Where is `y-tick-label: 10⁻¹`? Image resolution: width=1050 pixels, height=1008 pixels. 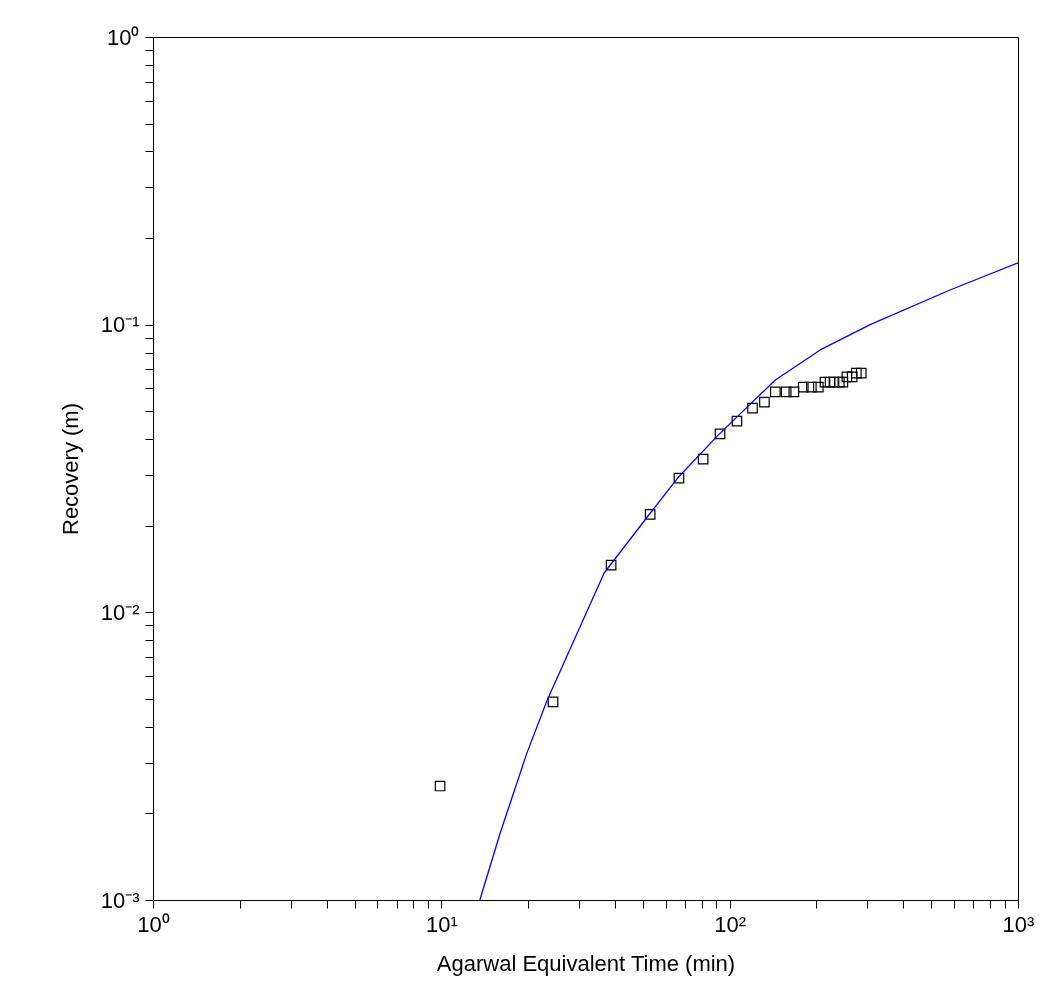
y-tick-label: 10⁻¹ is located at coordinates (120, 325).